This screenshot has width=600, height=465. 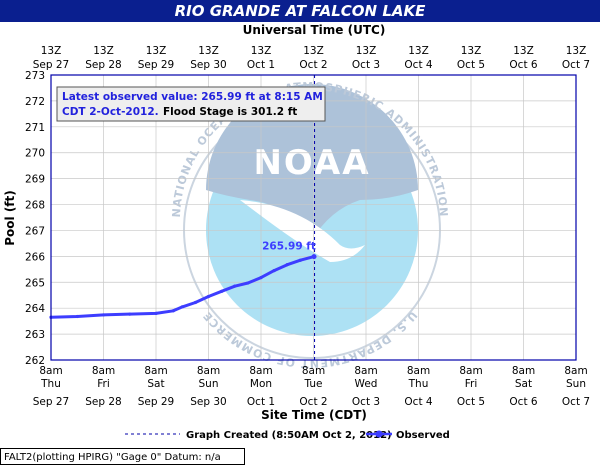 I want to click on noaa-wave-shape, so click(x=302, y=231).